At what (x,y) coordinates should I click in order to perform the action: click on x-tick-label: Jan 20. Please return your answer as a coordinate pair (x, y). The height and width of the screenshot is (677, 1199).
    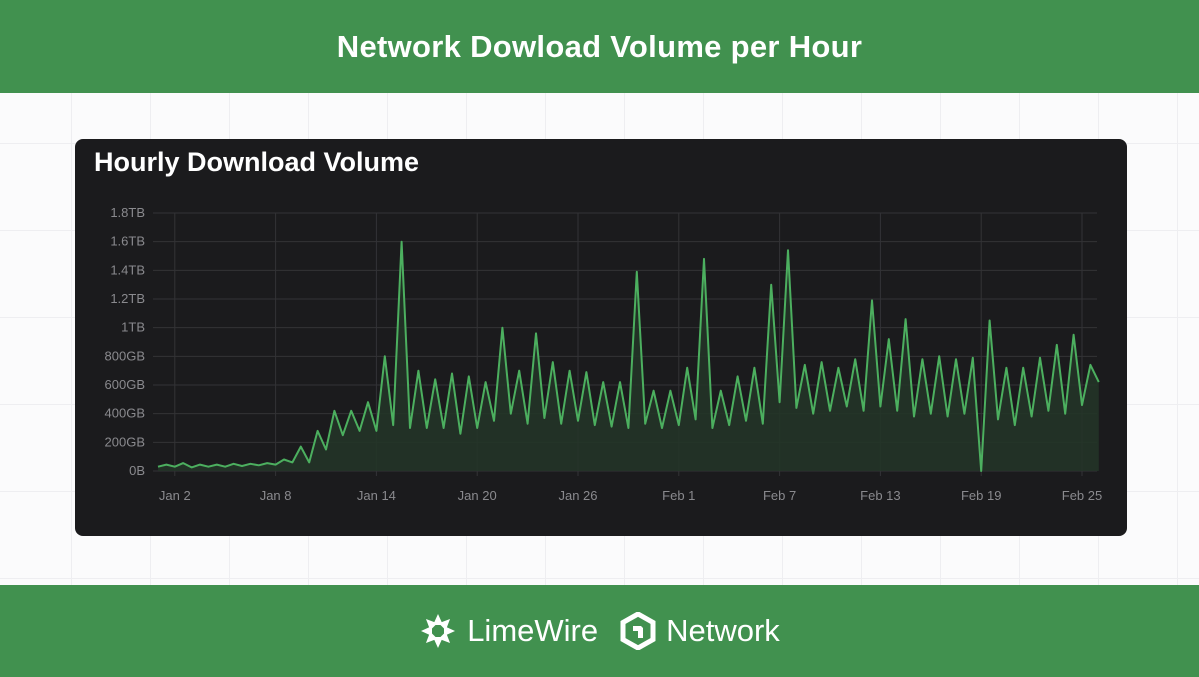
    Looking at the image, I should click on (477, 495).